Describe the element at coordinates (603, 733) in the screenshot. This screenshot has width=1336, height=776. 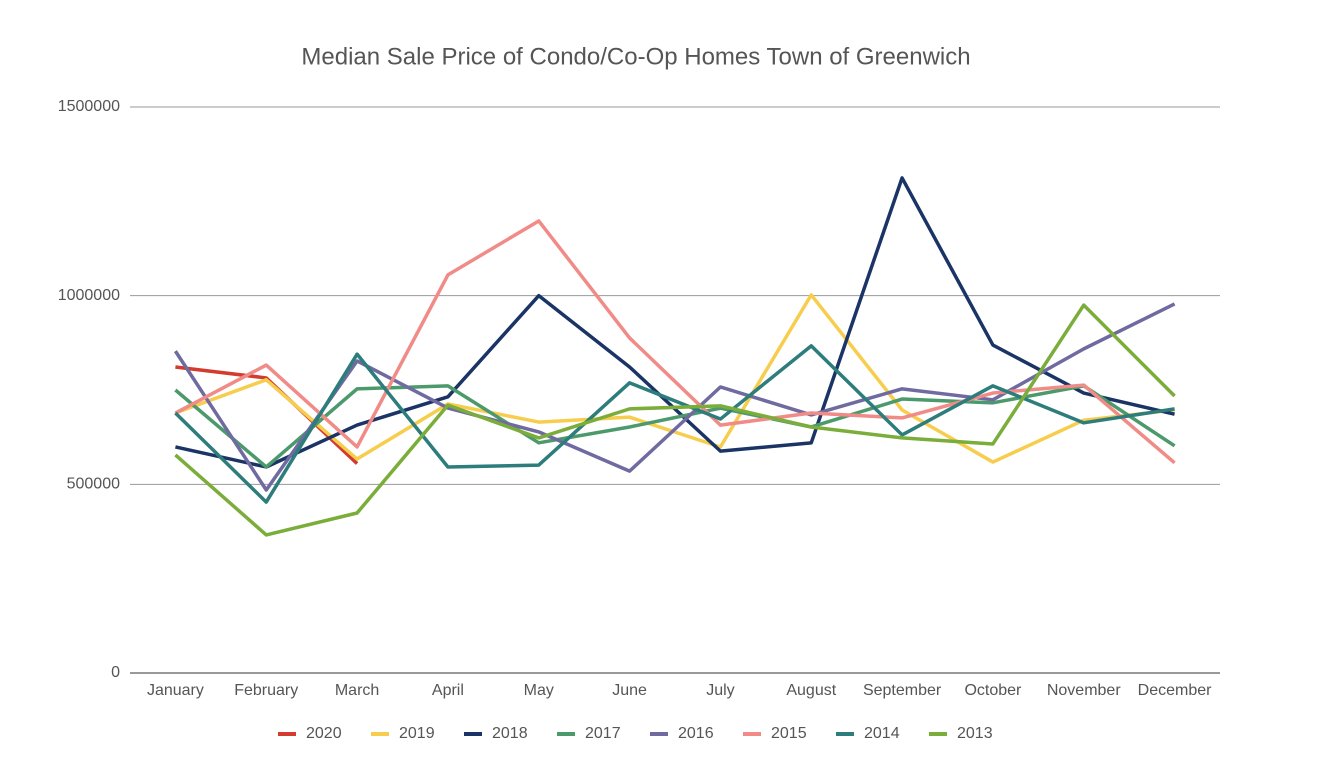
I see `legend-label: 2017` at that location.